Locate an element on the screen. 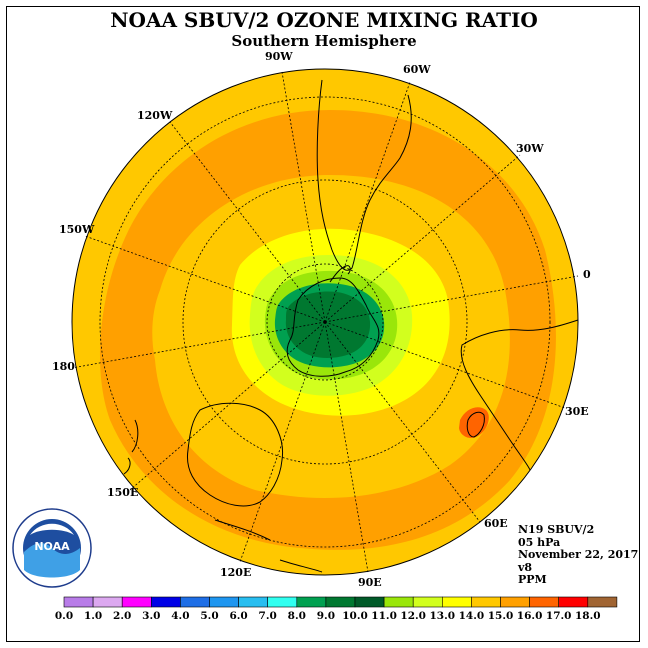  antarctica-coast is located at coordinates (333, 327).